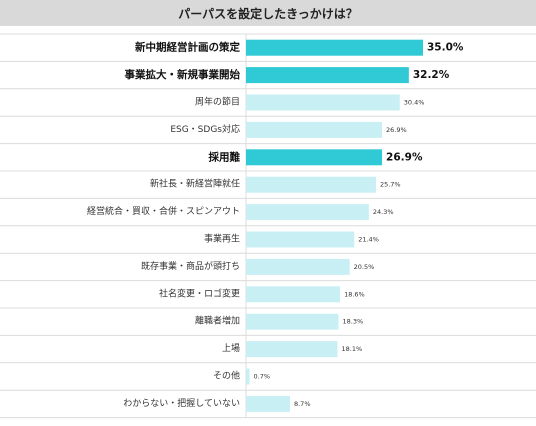  What do you see at coordinates (217, 102) in the screenshot?
I see `category-label: 周年の節目` at bounding box center [217, 102].